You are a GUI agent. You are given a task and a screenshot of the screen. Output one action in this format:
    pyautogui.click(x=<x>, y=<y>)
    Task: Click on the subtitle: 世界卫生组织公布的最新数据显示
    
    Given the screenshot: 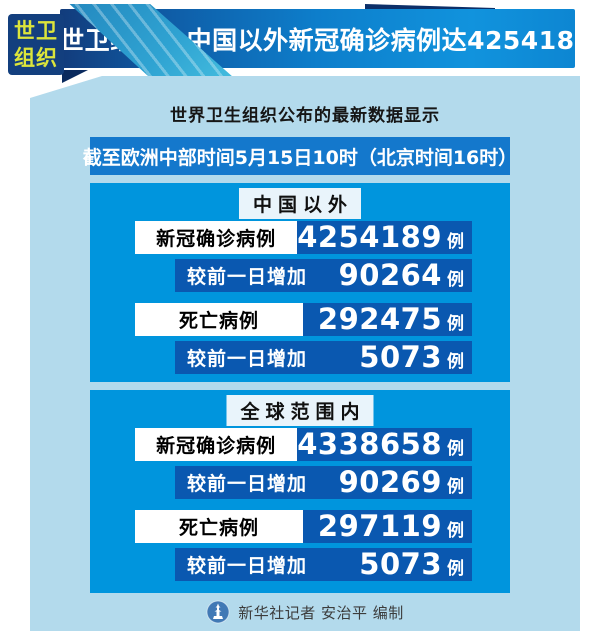 What is the action you would take?
    pyautogui.click(x=305, y=116)
    